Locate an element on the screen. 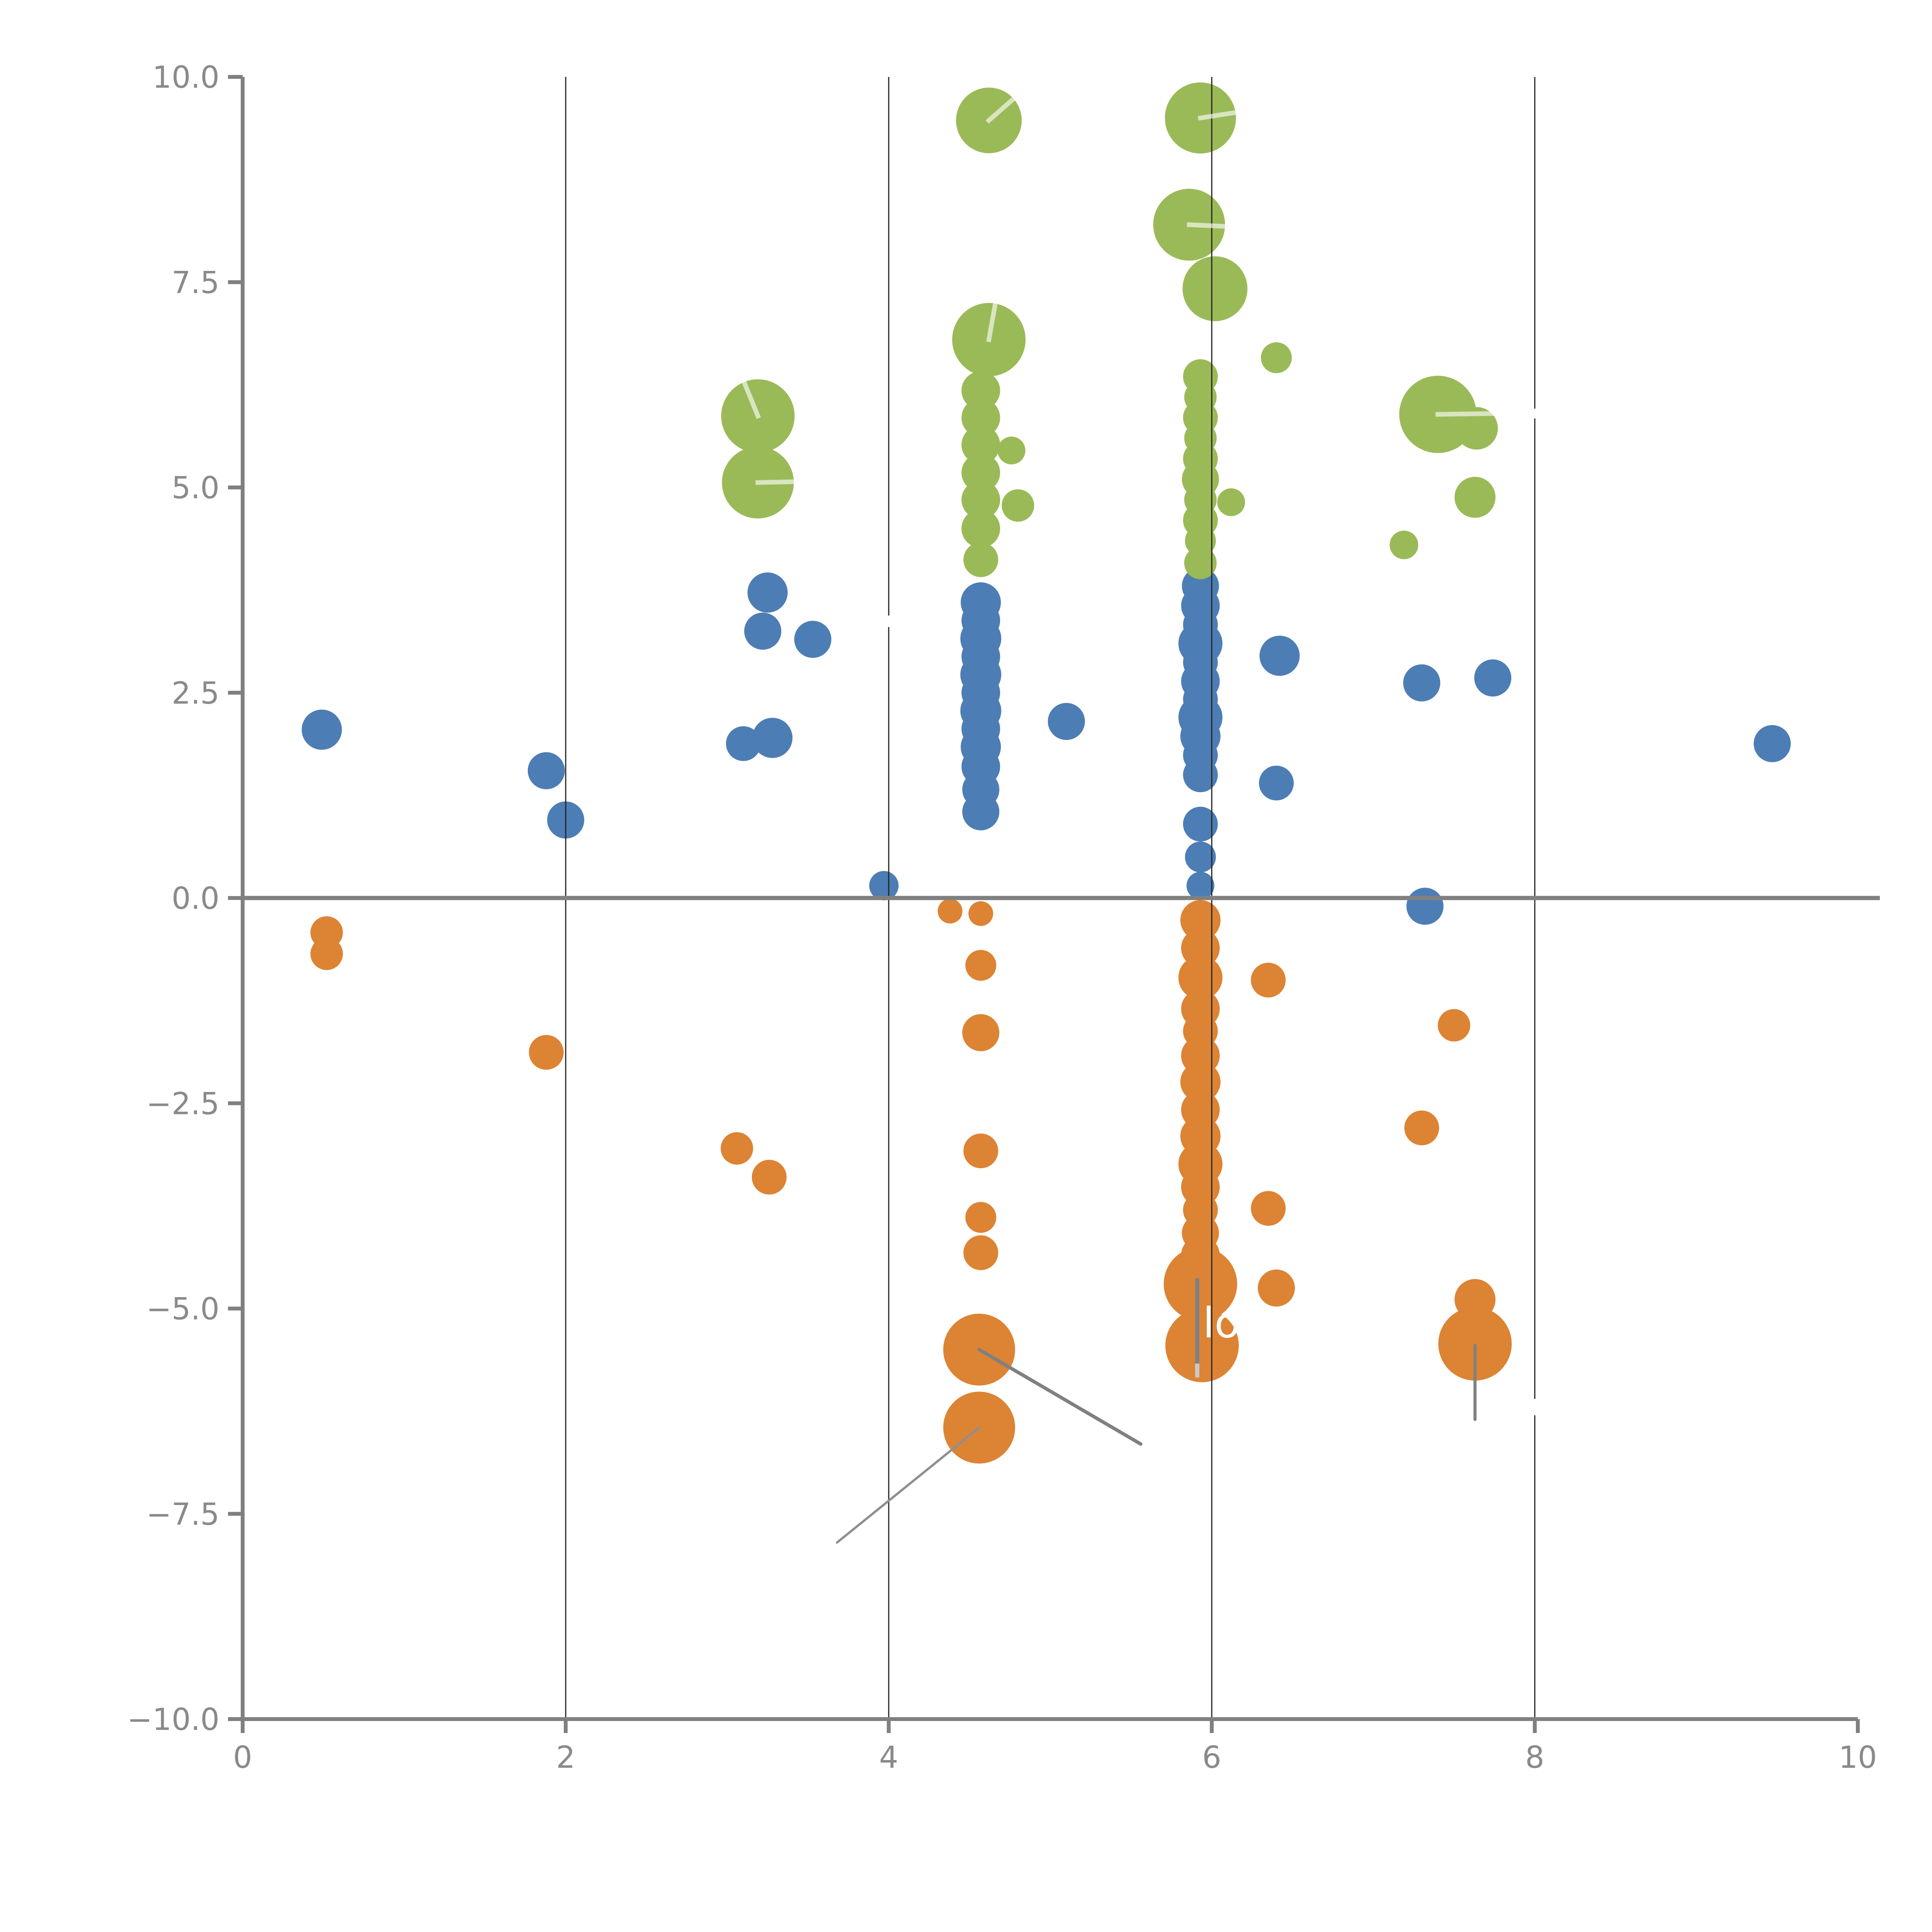  points-green is located at coordinates (1109, 330).